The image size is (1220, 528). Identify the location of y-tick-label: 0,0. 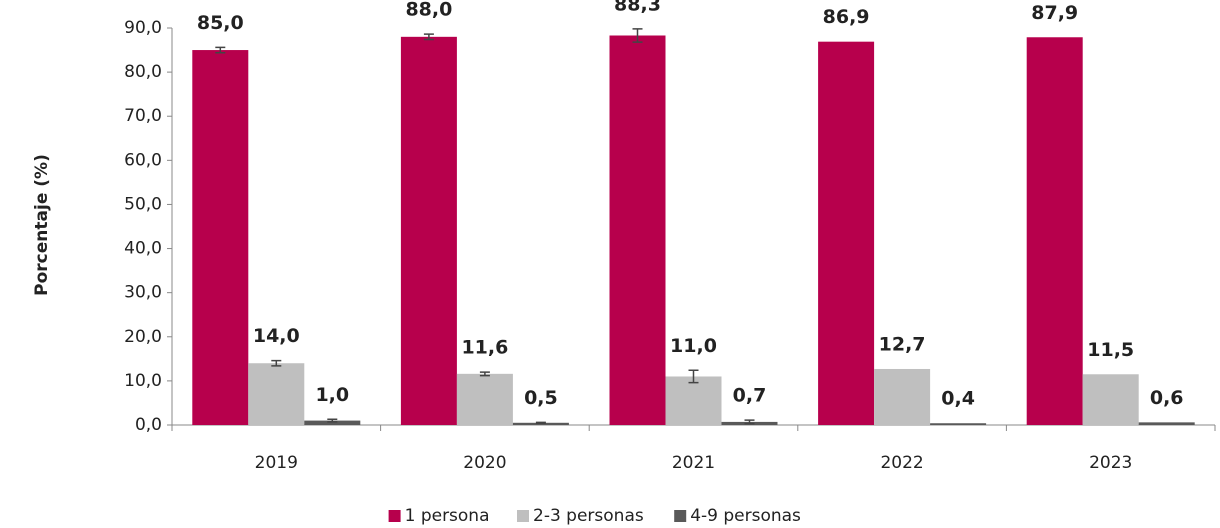
(148, 425).